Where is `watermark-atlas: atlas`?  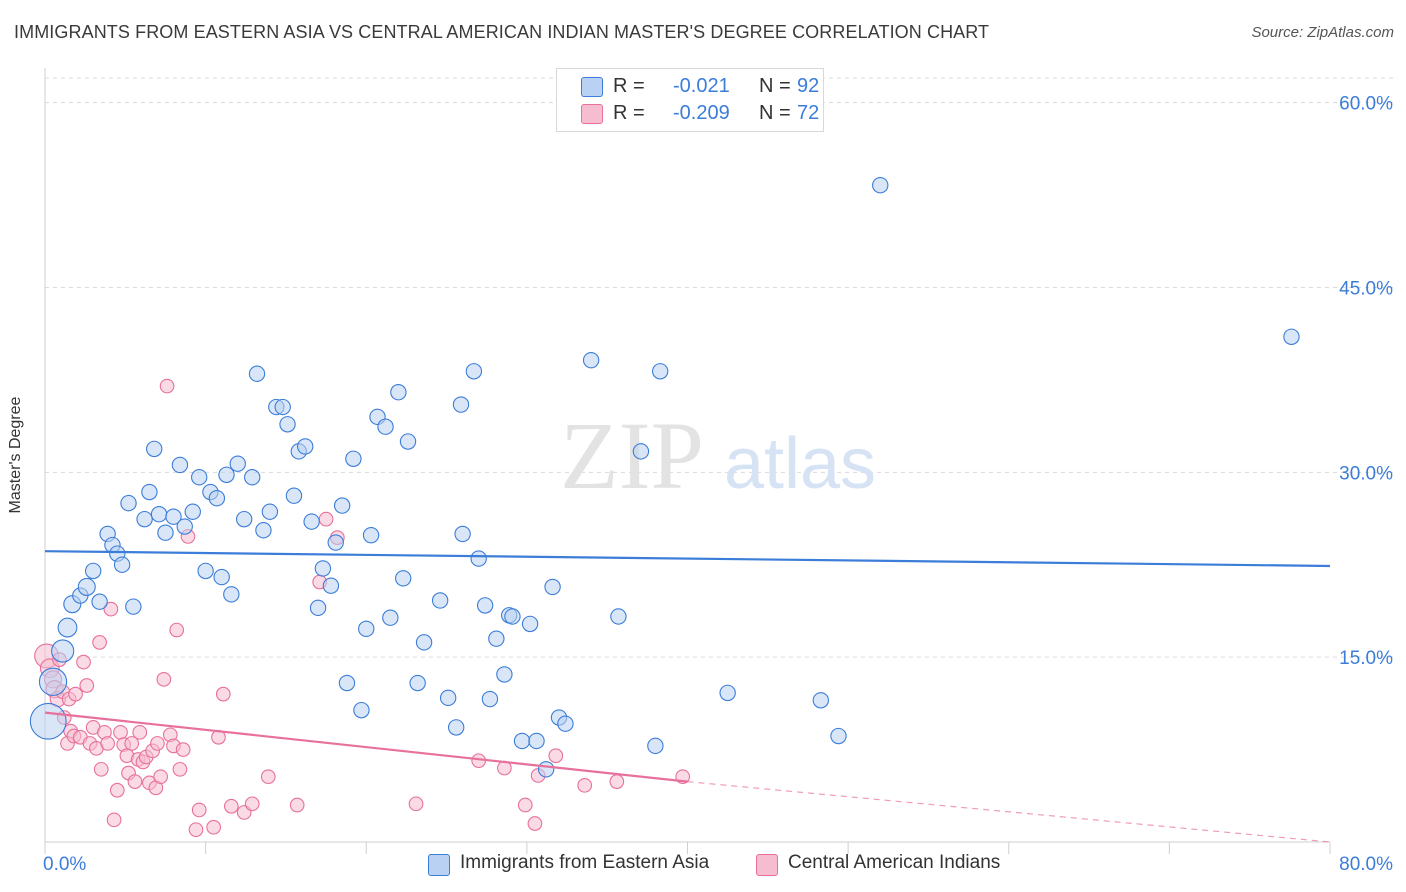 watermark-atlas: atlas is located at coordinates (800, 464).